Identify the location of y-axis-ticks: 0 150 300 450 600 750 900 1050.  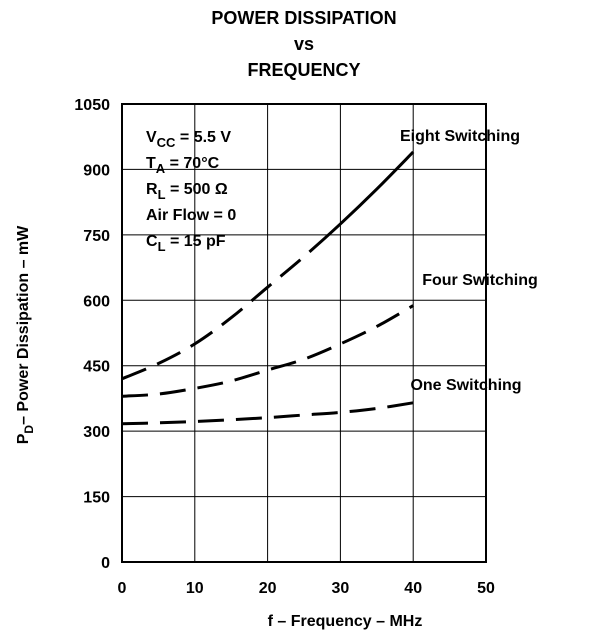
(92, 334).